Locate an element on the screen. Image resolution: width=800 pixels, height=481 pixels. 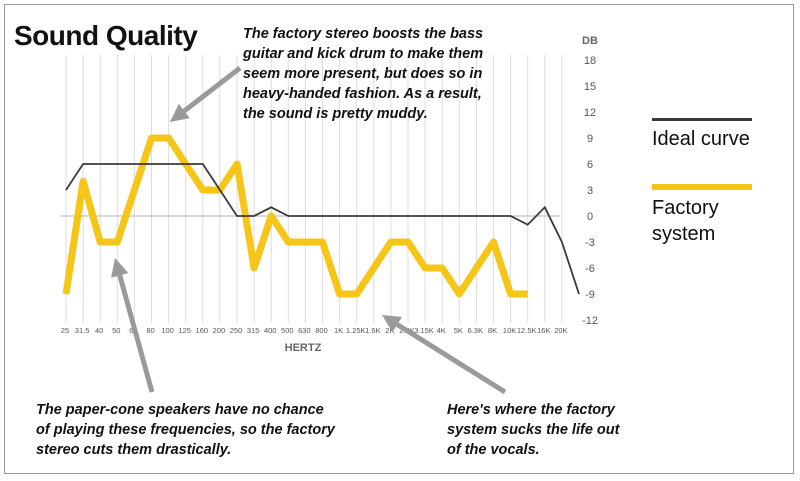
x-tick-label: 315 is located at coordinates (253, 330).